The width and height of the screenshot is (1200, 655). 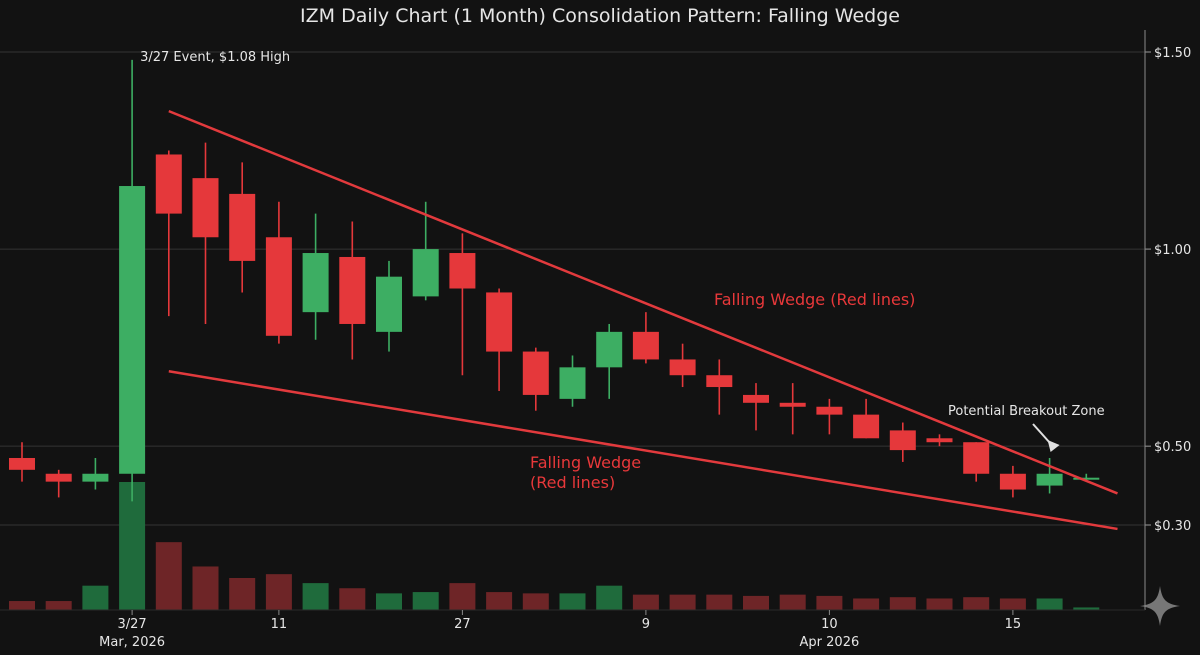 What do you see at coordinates (1053, 446) in the screenshot?
I see `breakout-arrow-head` at bounding box center [1053, 446].